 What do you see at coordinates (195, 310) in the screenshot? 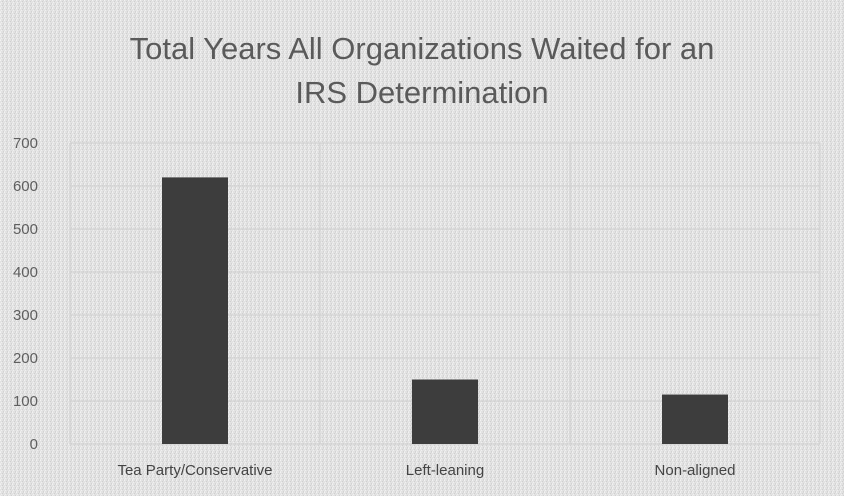
I see `bar-tea-party-conservative` at bounding box center [195, 310].